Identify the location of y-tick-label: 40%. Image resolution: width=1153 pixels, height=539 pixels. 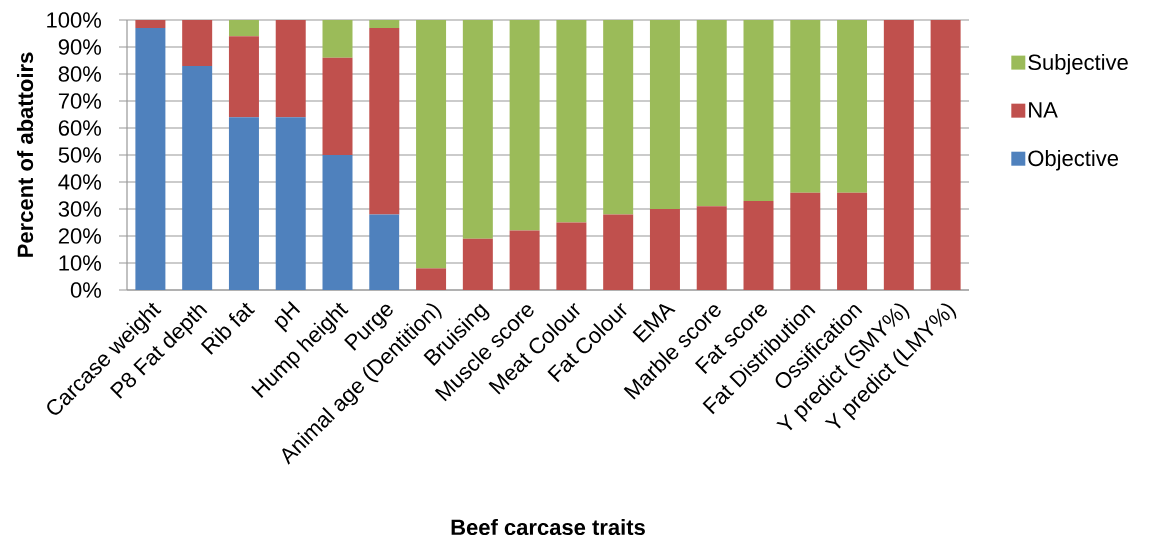
(80, 182).